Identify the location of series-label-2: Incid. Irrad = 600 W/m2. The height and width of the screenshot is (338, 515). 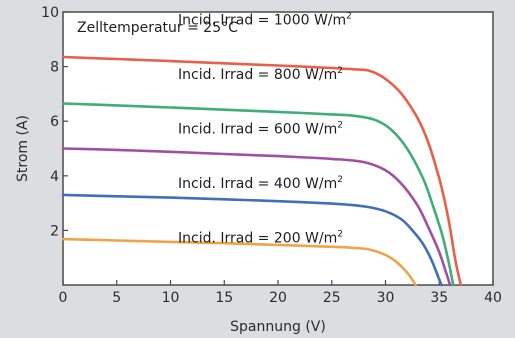
(260, 128).